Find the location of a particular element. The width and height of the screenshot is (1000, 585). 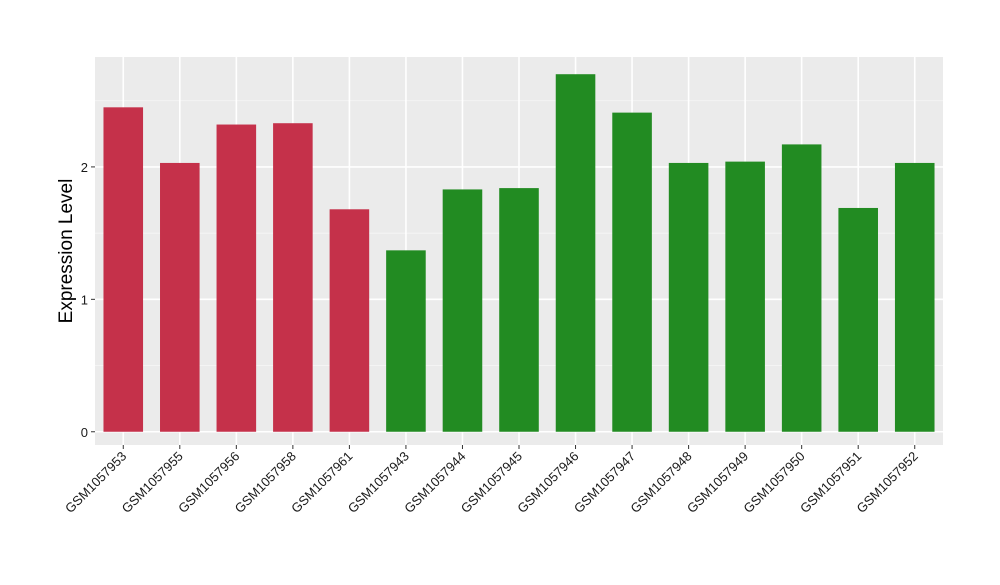

bar-GSM1057950 is located at coordinates (801, 288).